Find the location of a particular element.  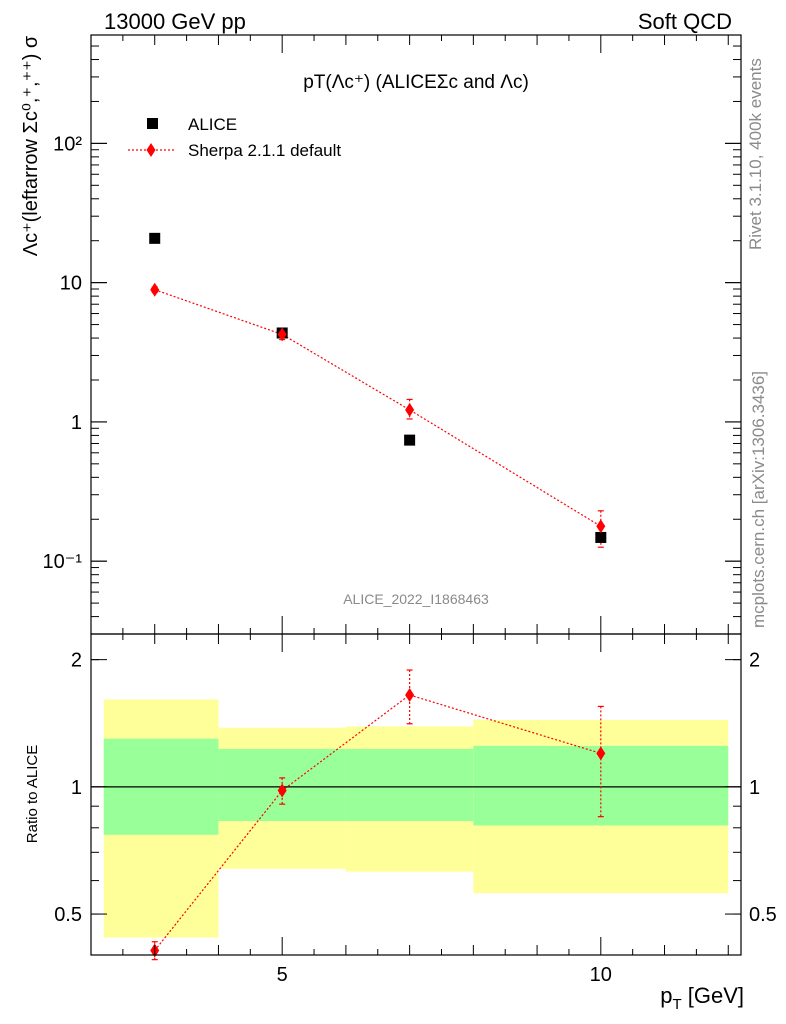

uncertainty-band-inner is located at coordinates (409, 785).